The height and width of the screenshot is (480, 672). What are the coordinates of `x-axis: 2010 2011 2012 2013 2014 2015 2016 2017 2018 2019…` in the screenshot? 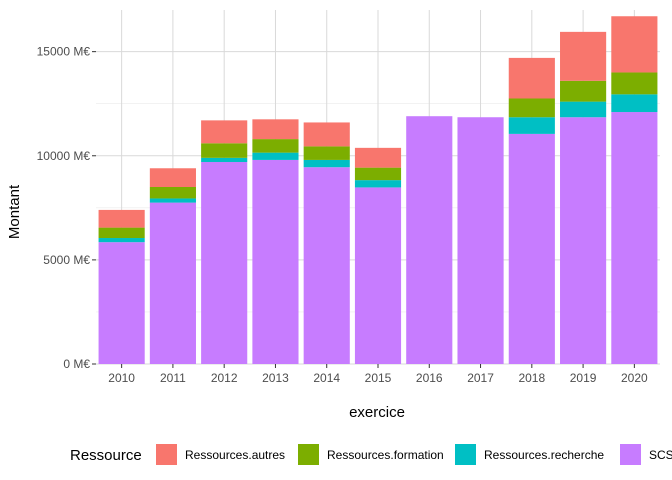 It's located at (378, 374).